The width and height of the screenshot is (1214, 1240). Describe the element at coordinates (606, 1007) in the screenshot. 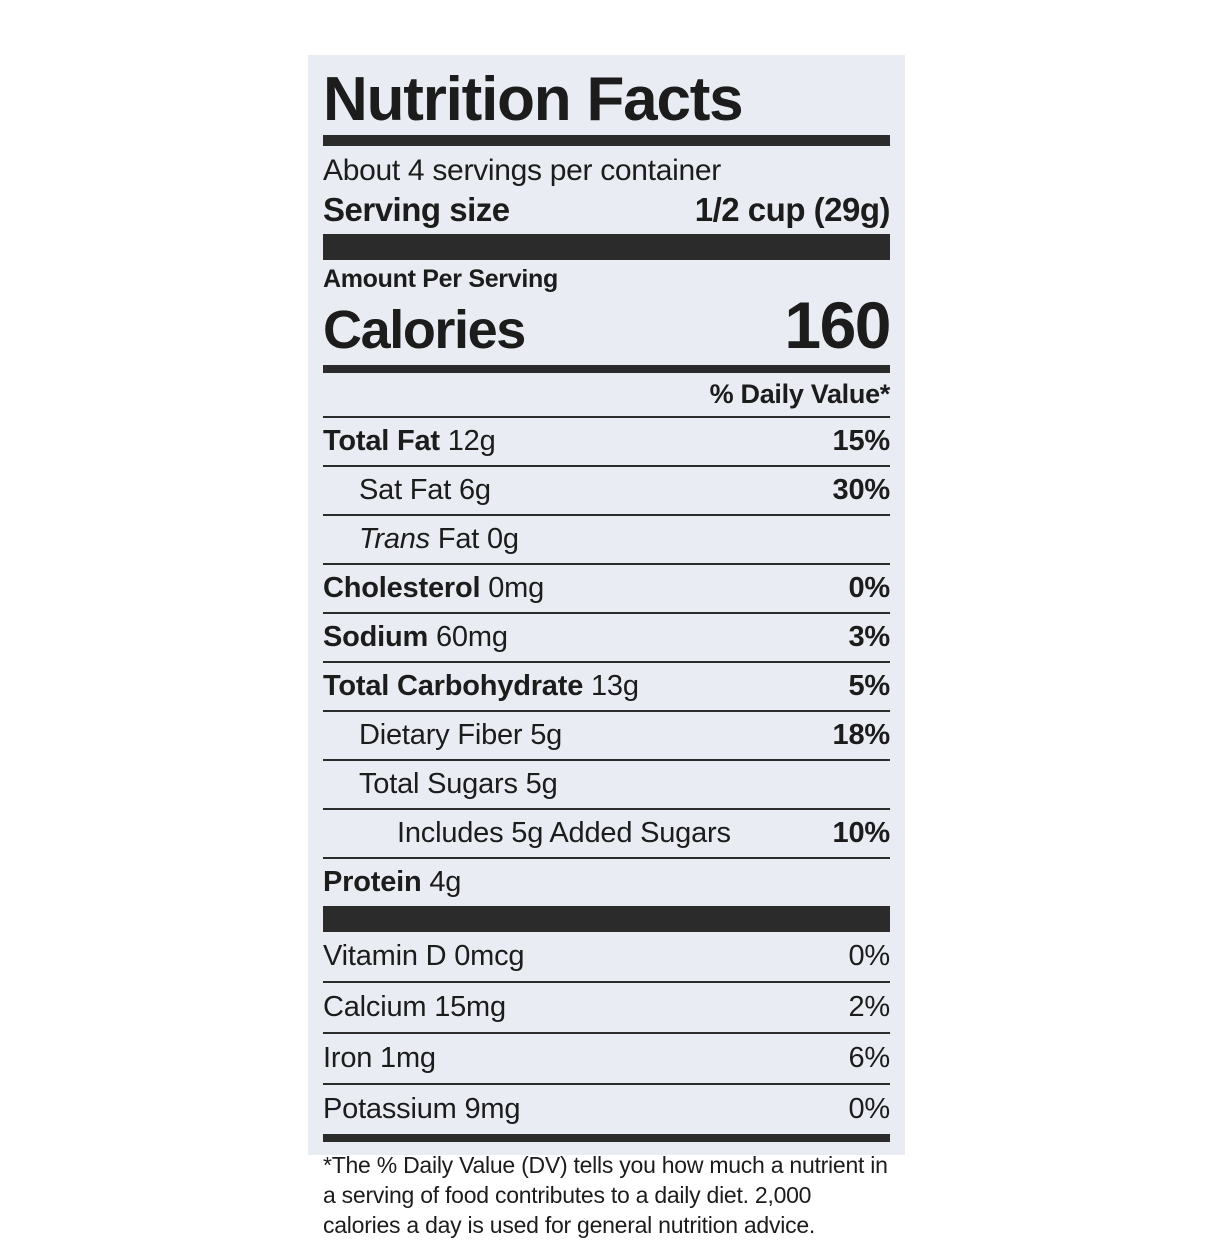

I see `table-row-calcium: Calcium 15mg 2%` at that location.